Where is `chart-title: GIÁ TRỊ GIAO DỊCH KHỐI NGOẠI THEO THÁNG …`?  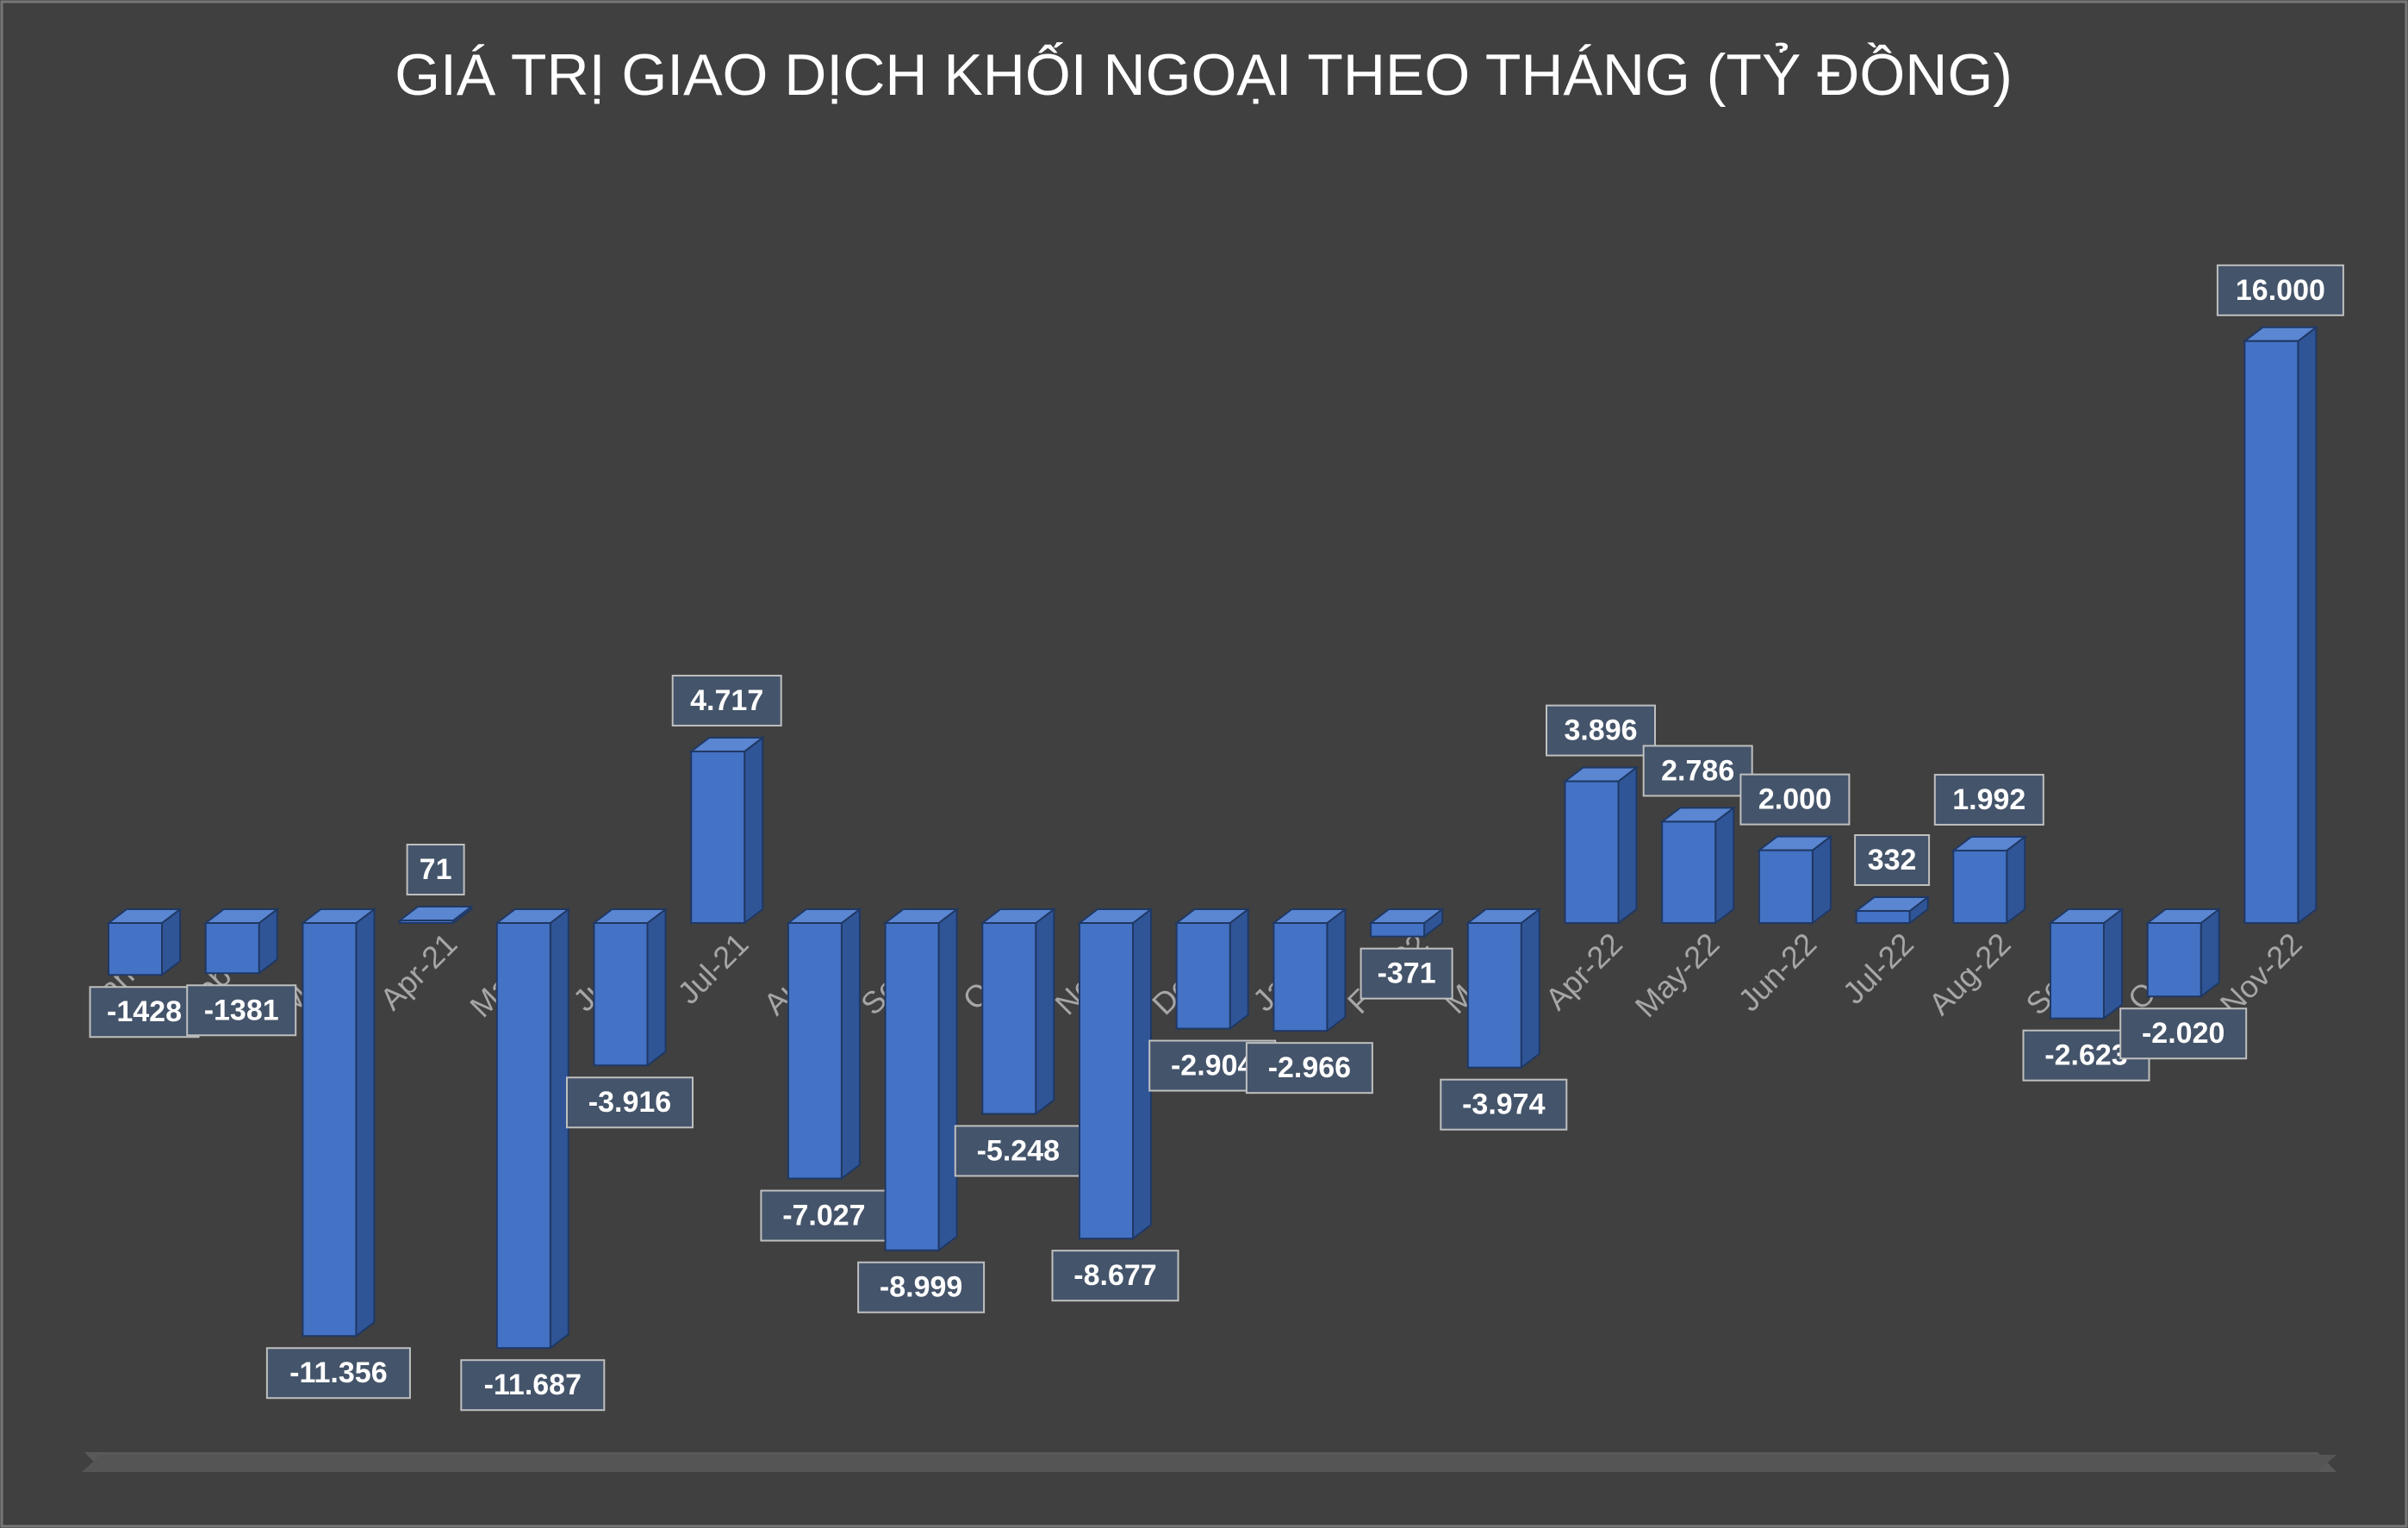 chart-title: GIÁ TRỊ GIAO DỊCH KHỐI NGOẠI THEO THÁNG … is located at coordinates (1204, 75).